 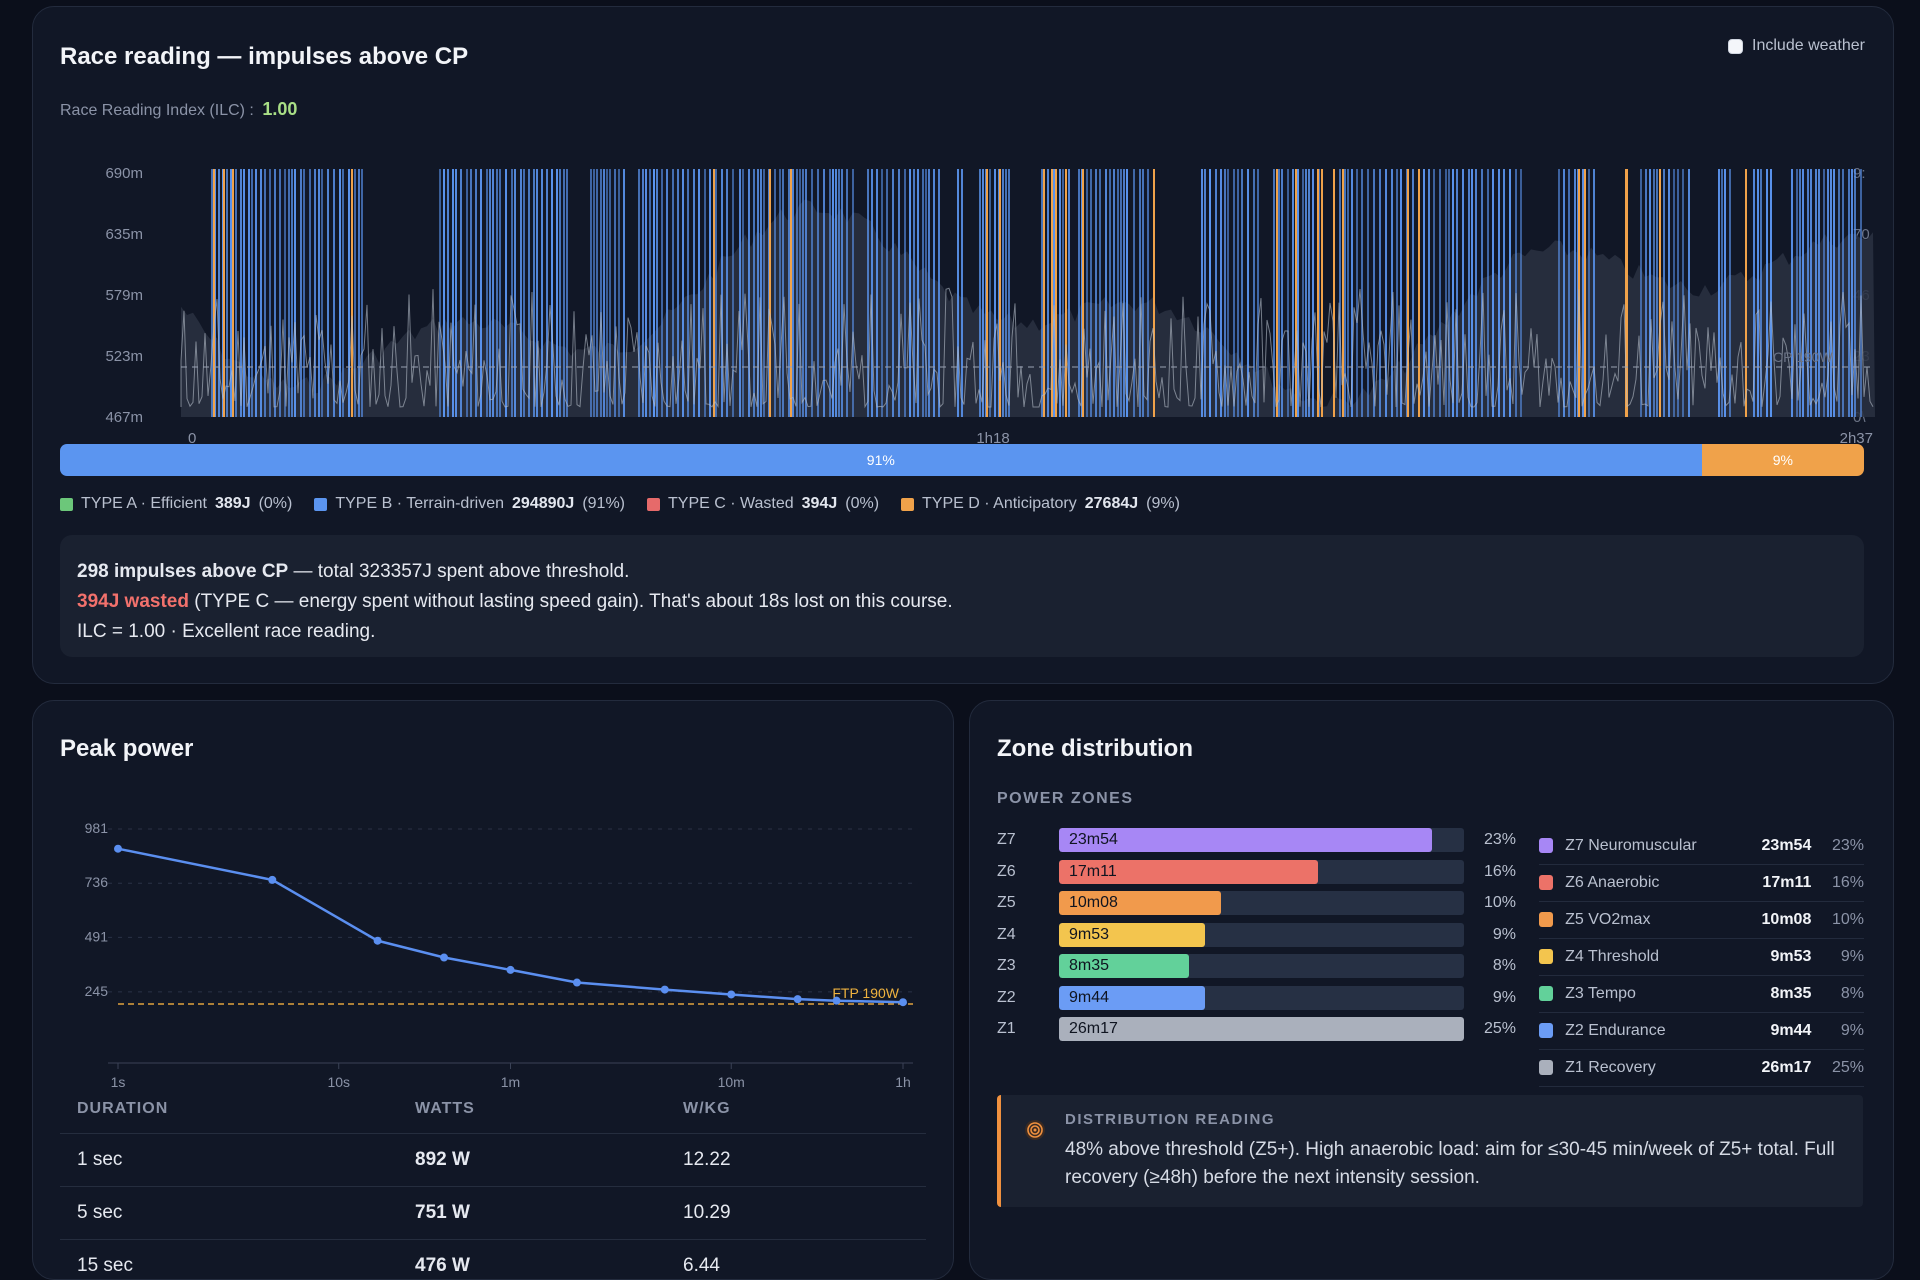 I want to click on zone-legend-pct: 10%, so click(x=1847, y=919).